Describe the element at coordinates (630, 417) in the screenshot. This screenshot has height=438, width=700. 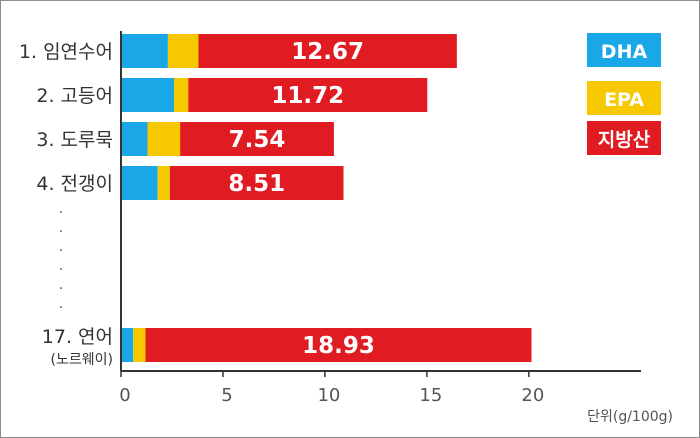
I see `unit-label: 단위(g/100g)` at that location.